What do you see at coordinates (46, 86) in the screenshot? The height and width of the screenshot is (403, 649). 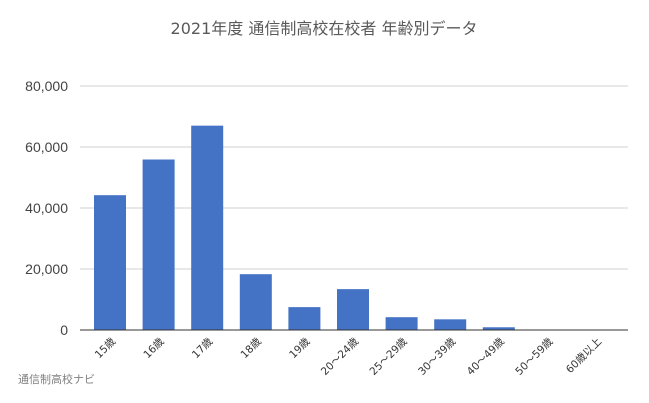 I see `y-tick-label: 80,000` at bounding box center [46, 86].